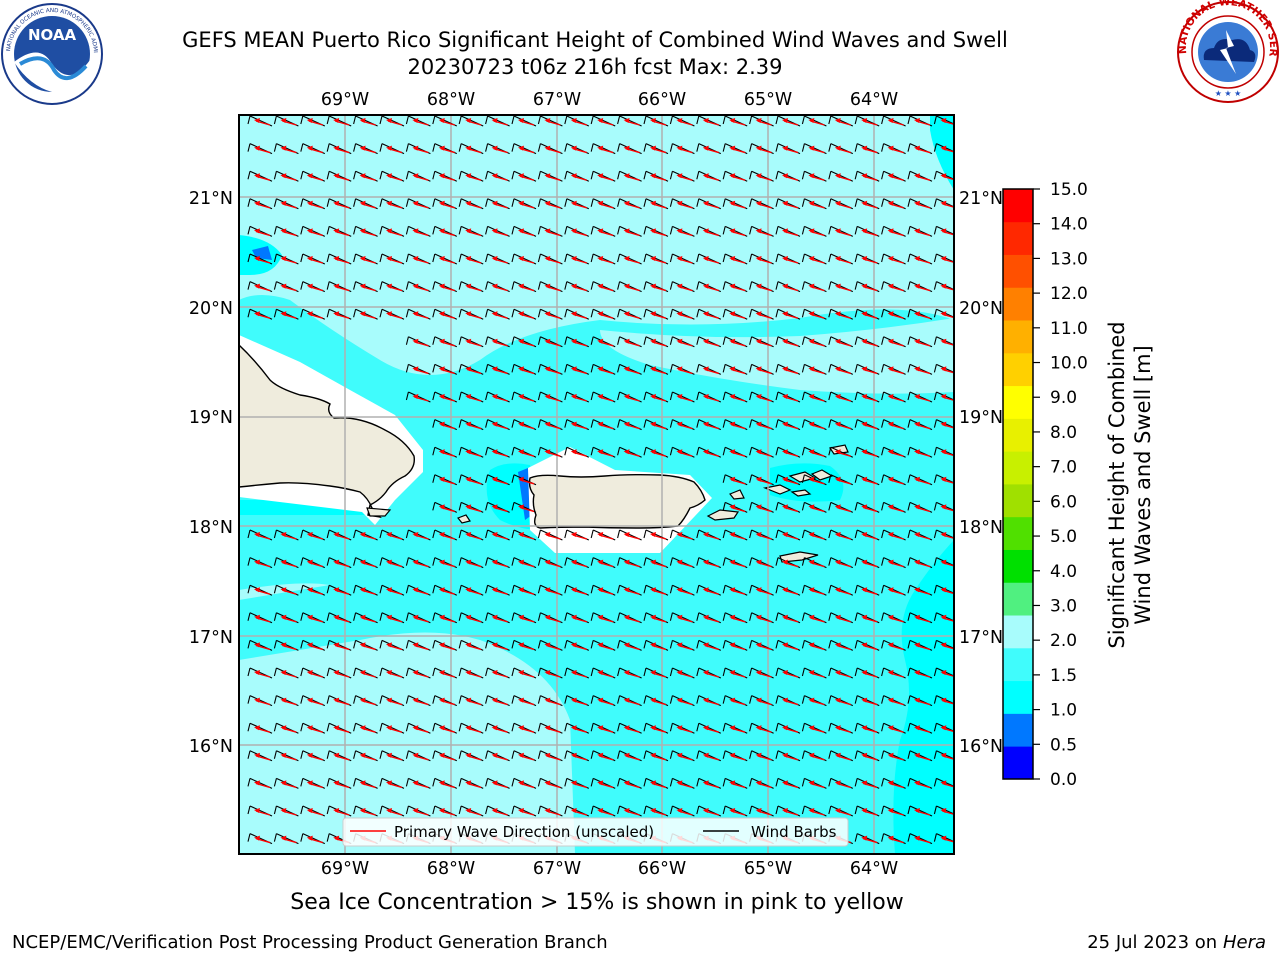 The height and width of the screenshot is (960, 1280). What do you see at coordinates (1018, 337) in the screenshot?
I see `colorbar-band` at bounding box center [1018, 337].